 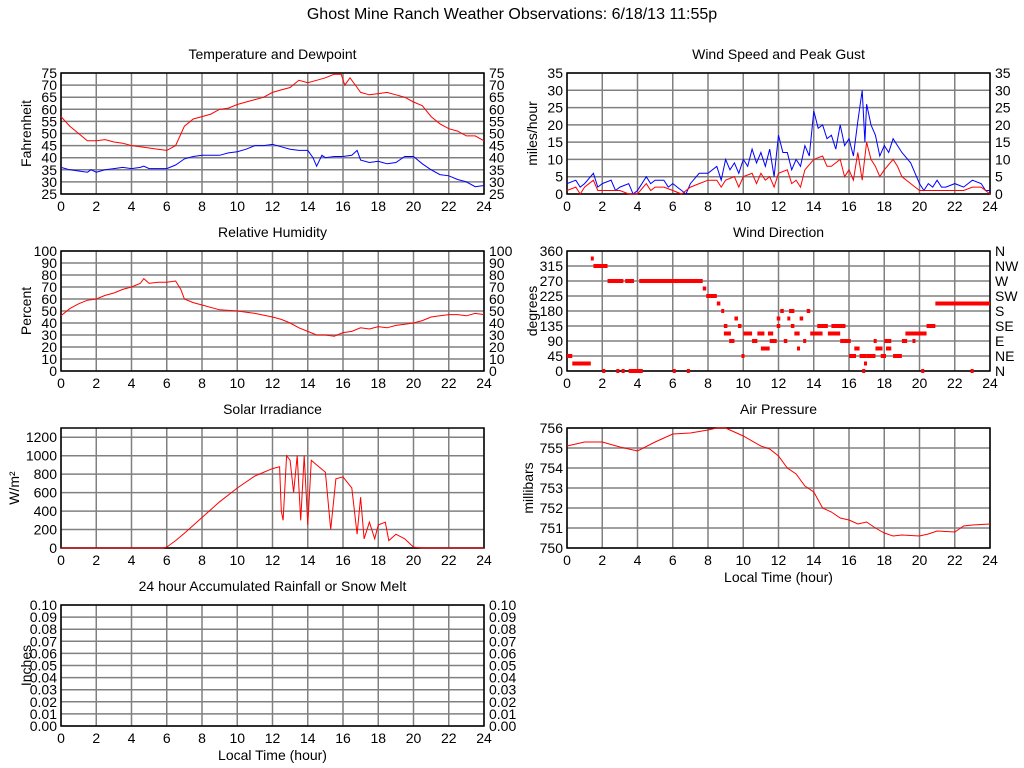 I want to click on y-tick-label: 45, so click(x=555, y=356).